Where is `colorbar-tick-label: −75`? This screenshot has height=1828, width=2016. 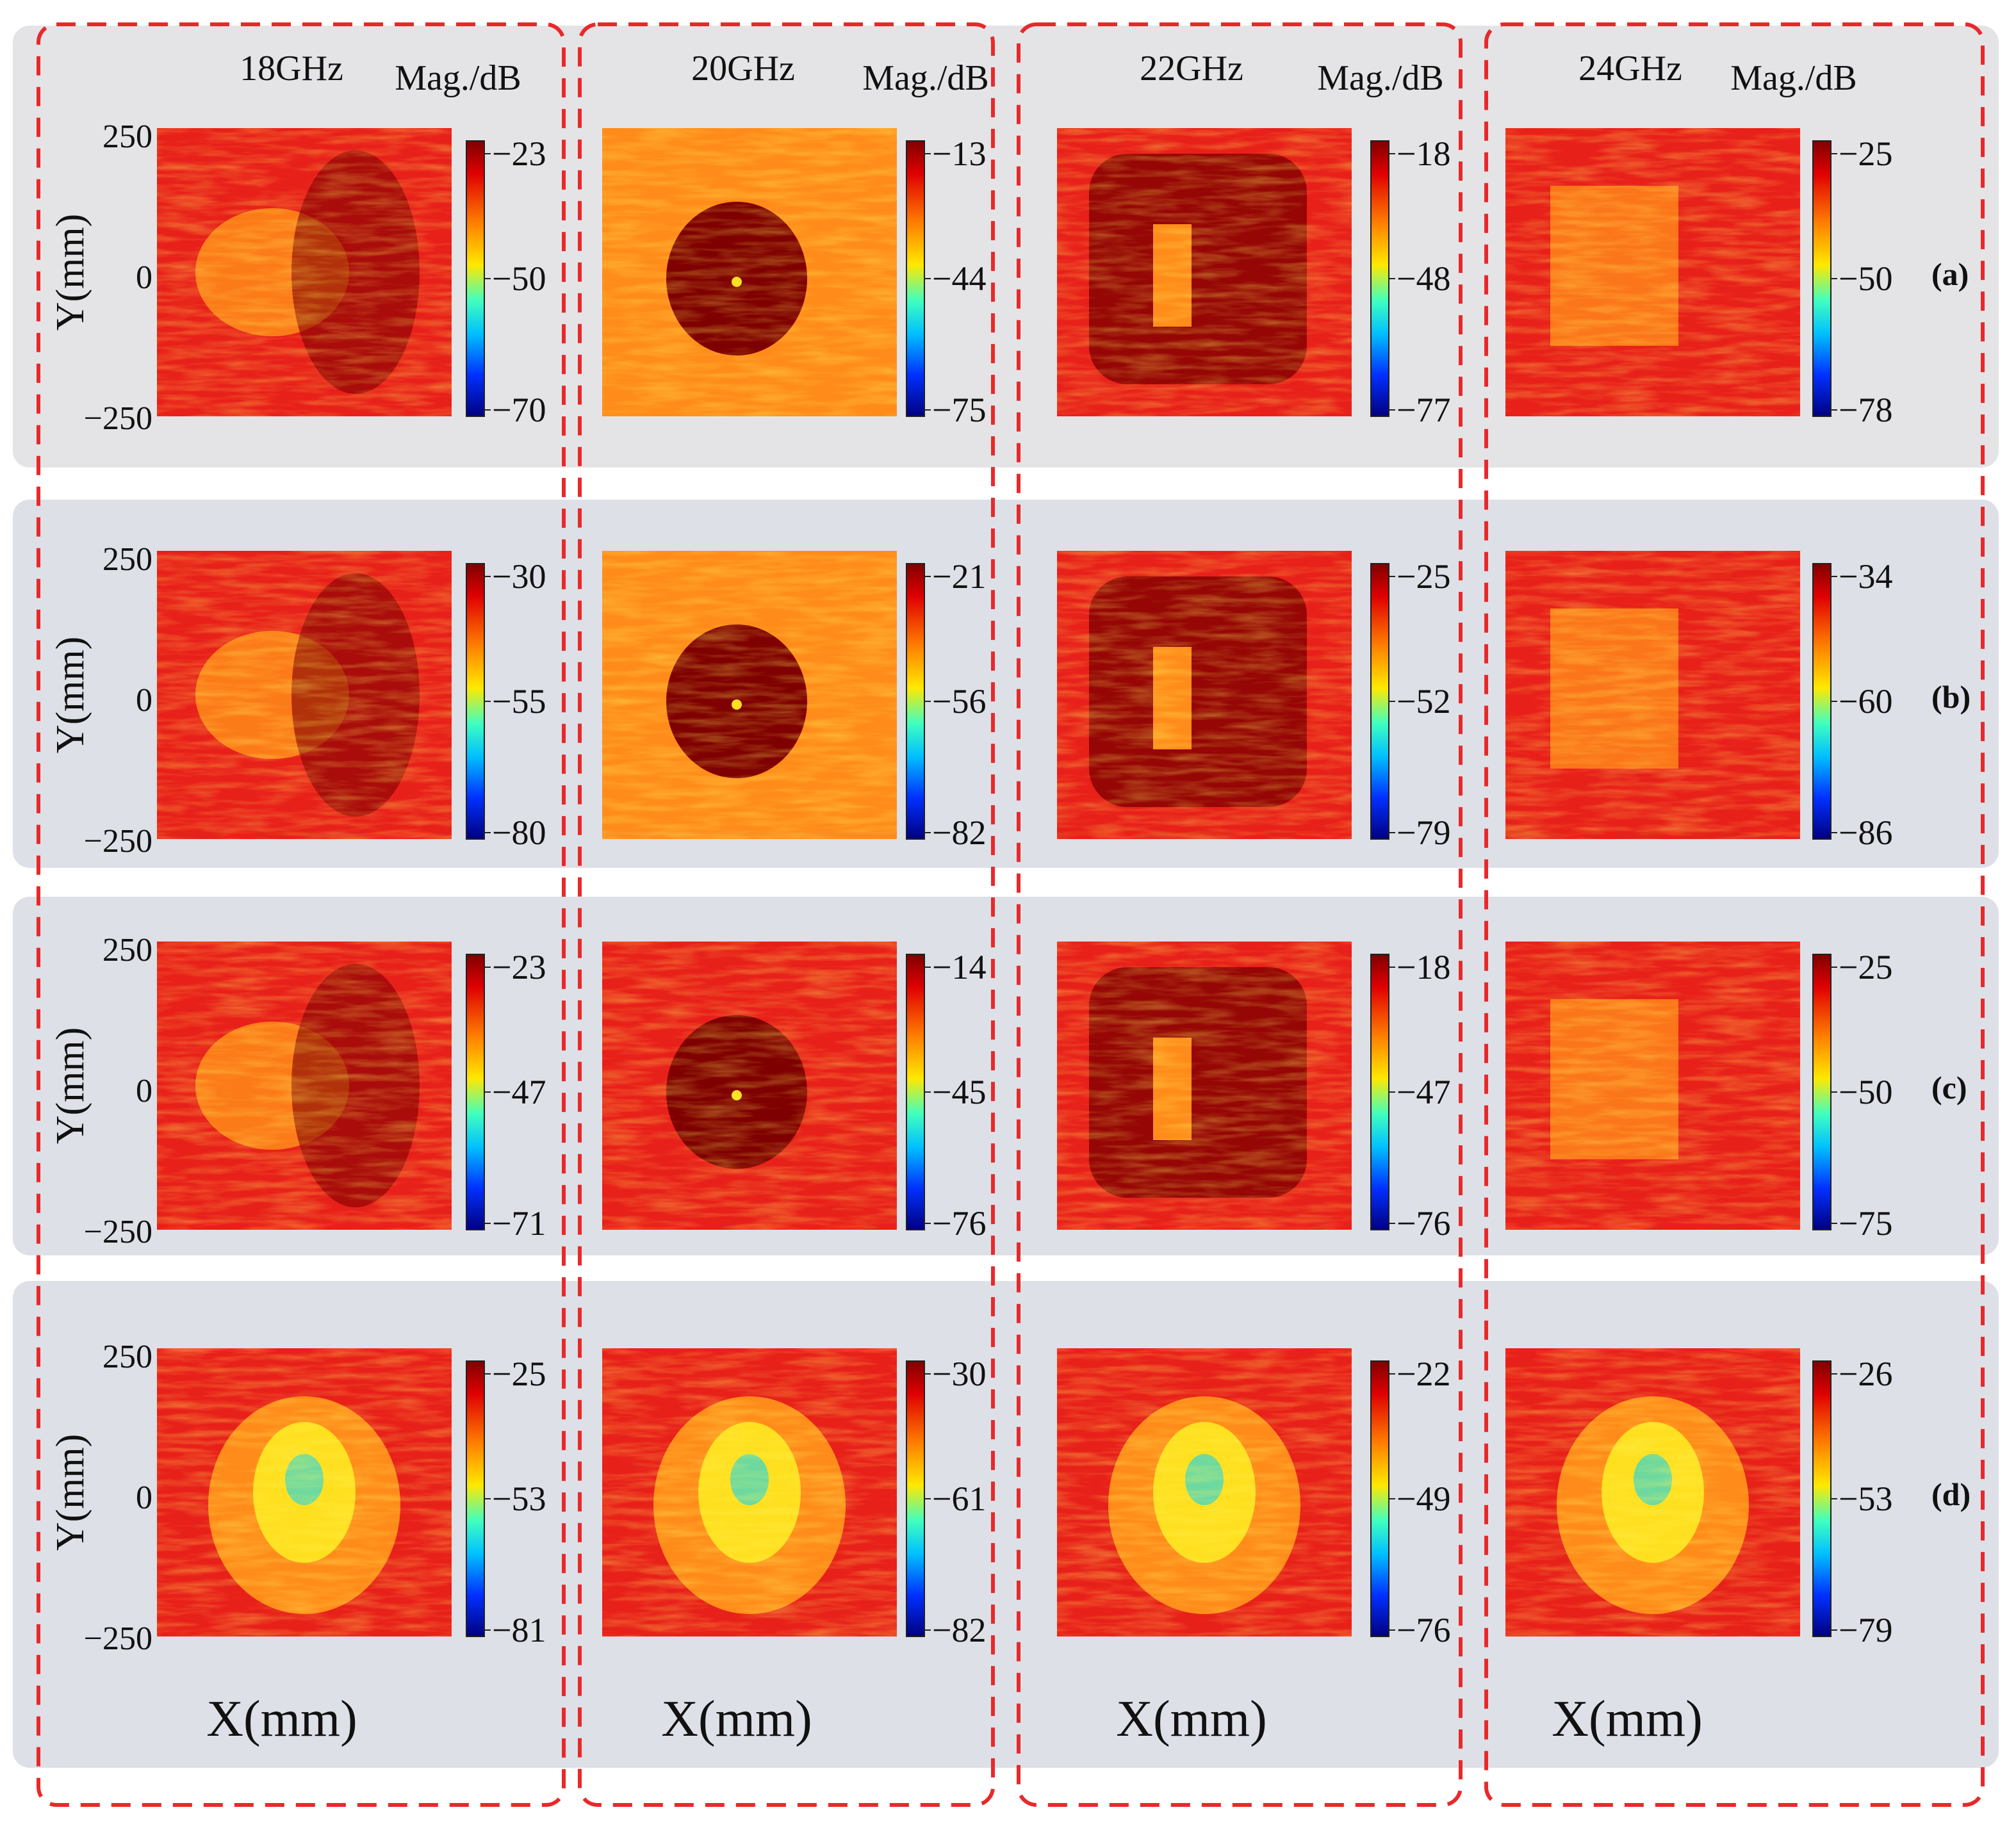 colorbar-tick-label: −75 is located at coordinates (959, 410).